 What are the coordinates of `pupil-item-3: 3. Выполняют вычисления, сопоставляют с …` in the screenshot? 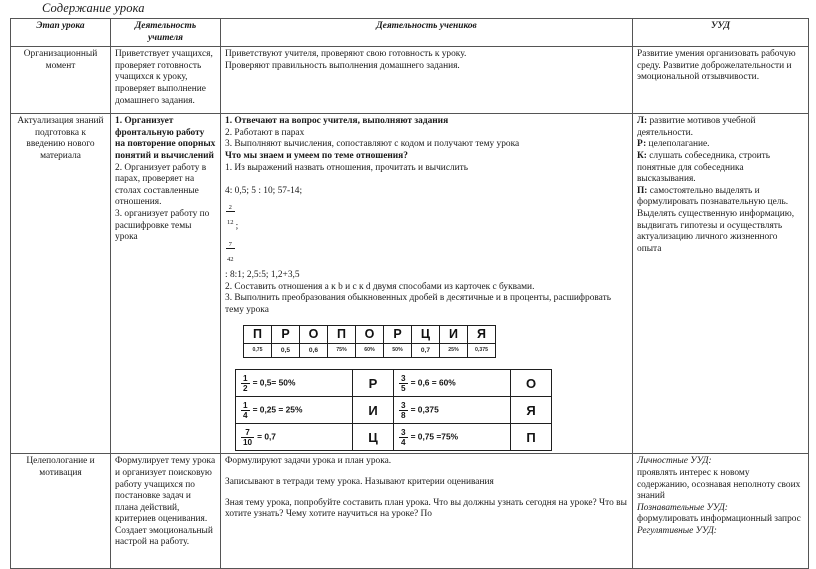 It's located at (372, 144).